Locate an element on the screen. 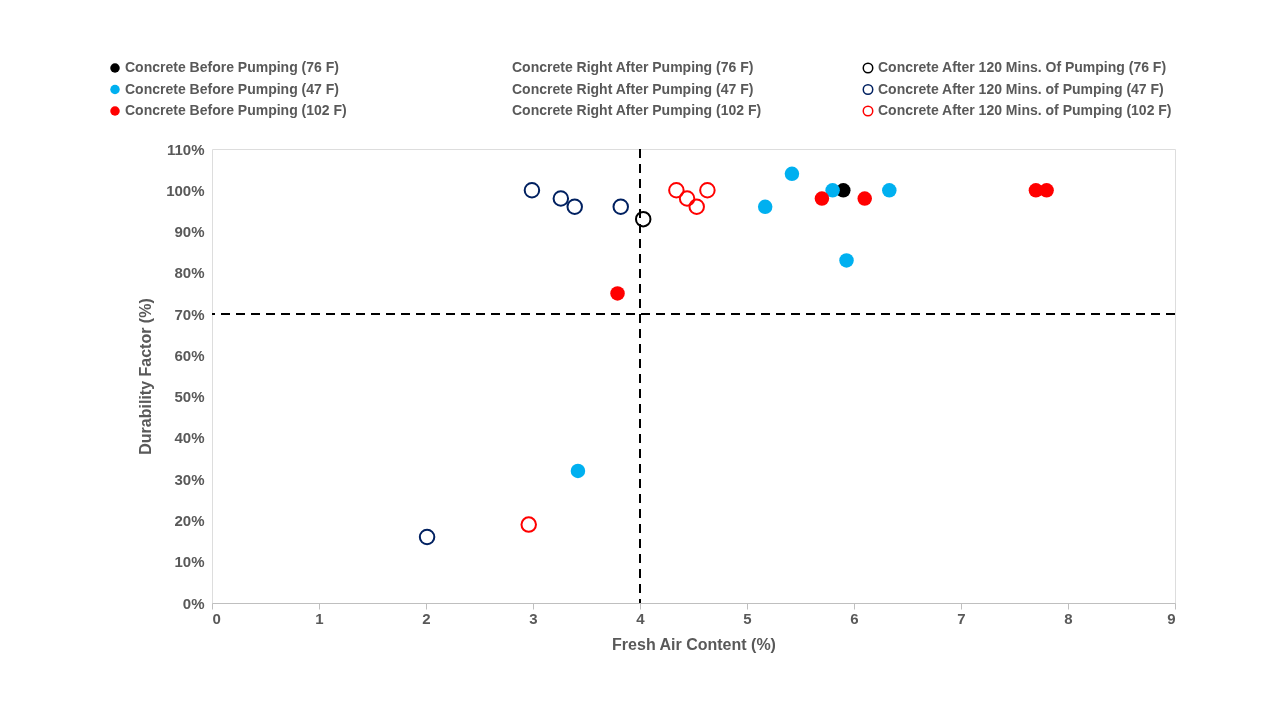 This screenshot has width=1285, height=721. y-tick-label: 0% is located at coordinates (193, 603).